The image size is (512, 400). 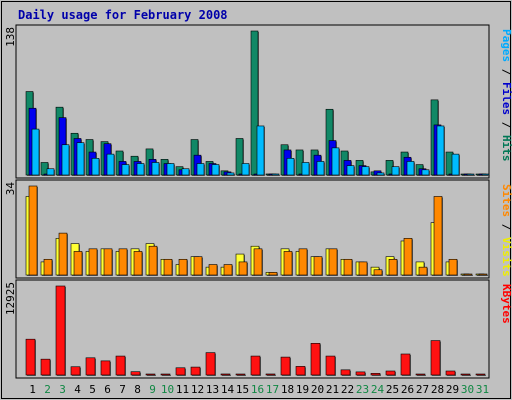 I want to click on side-legend: Sites / Visits, so click(x=506, y=230).